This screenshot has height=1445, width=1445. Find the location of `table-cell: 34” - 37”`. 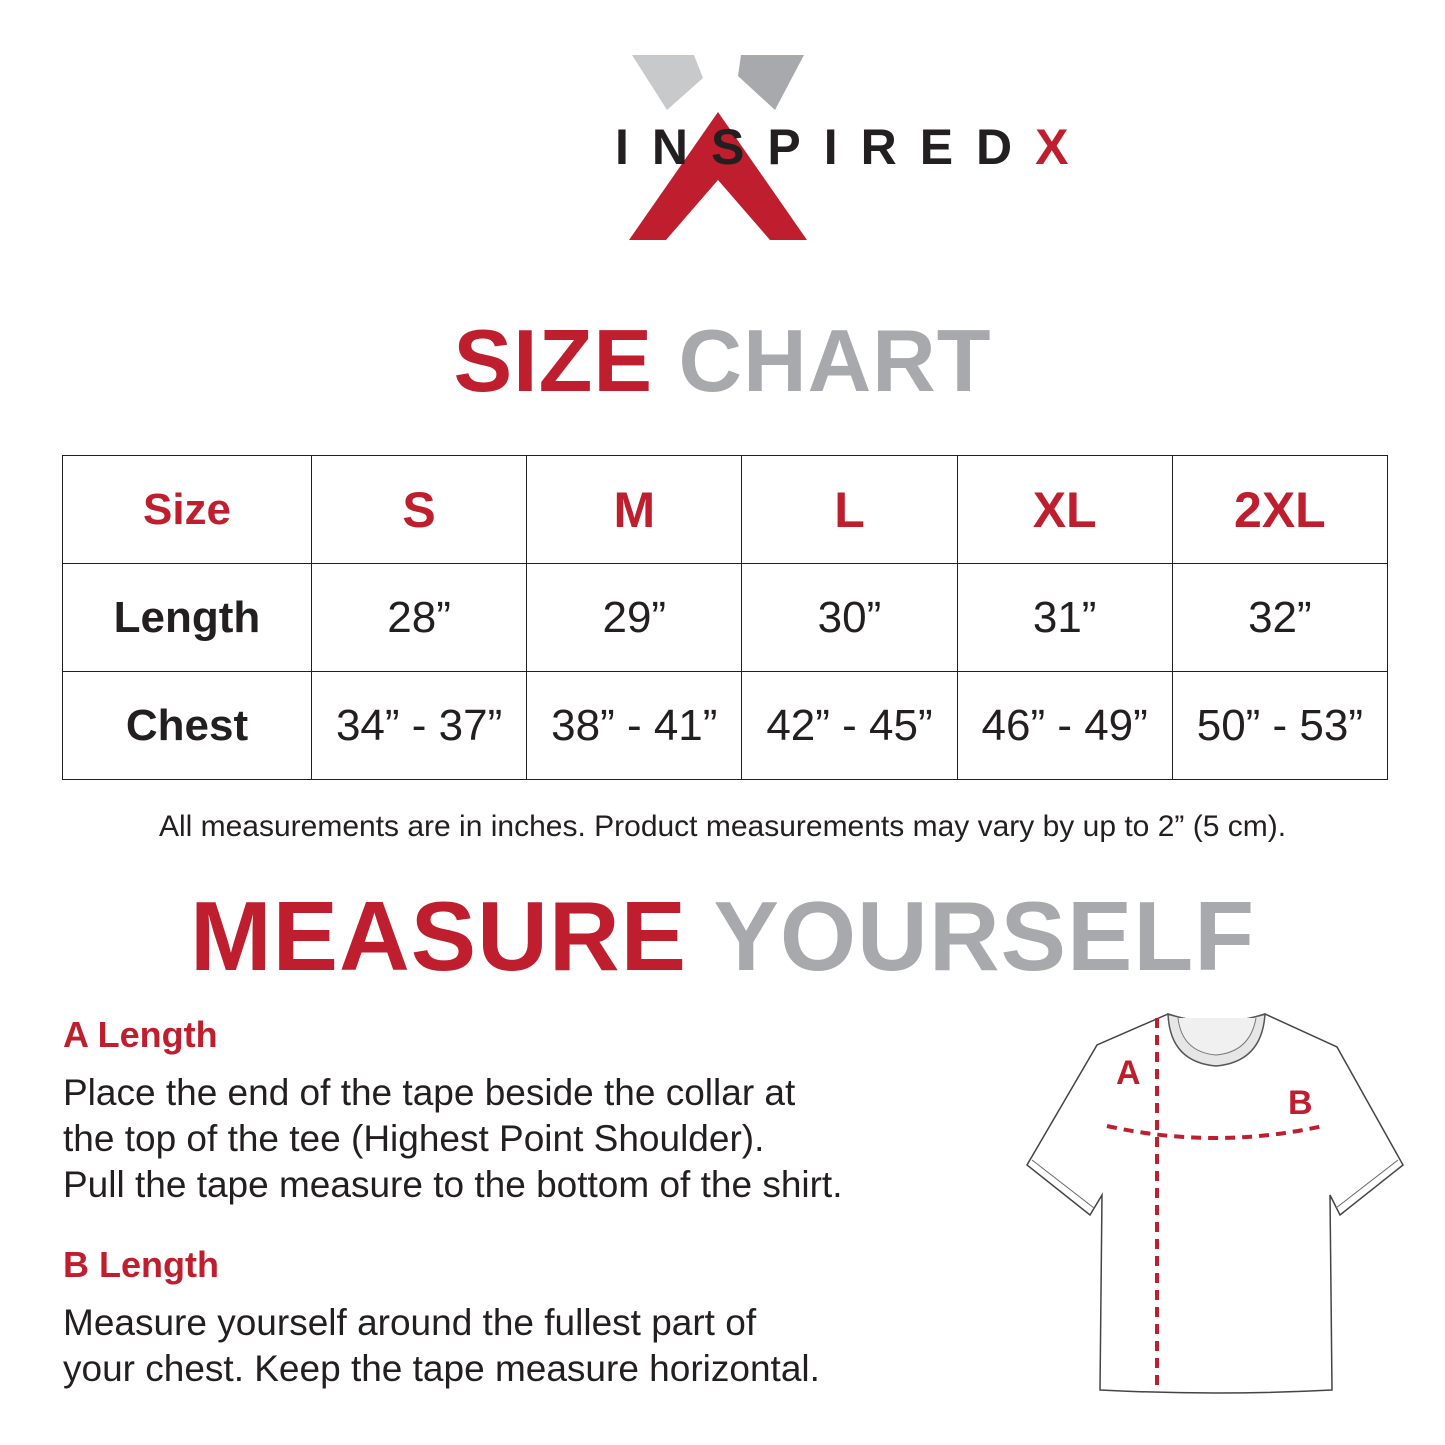

table-cell: 34” - 37” is located at coordinates (419, 725).